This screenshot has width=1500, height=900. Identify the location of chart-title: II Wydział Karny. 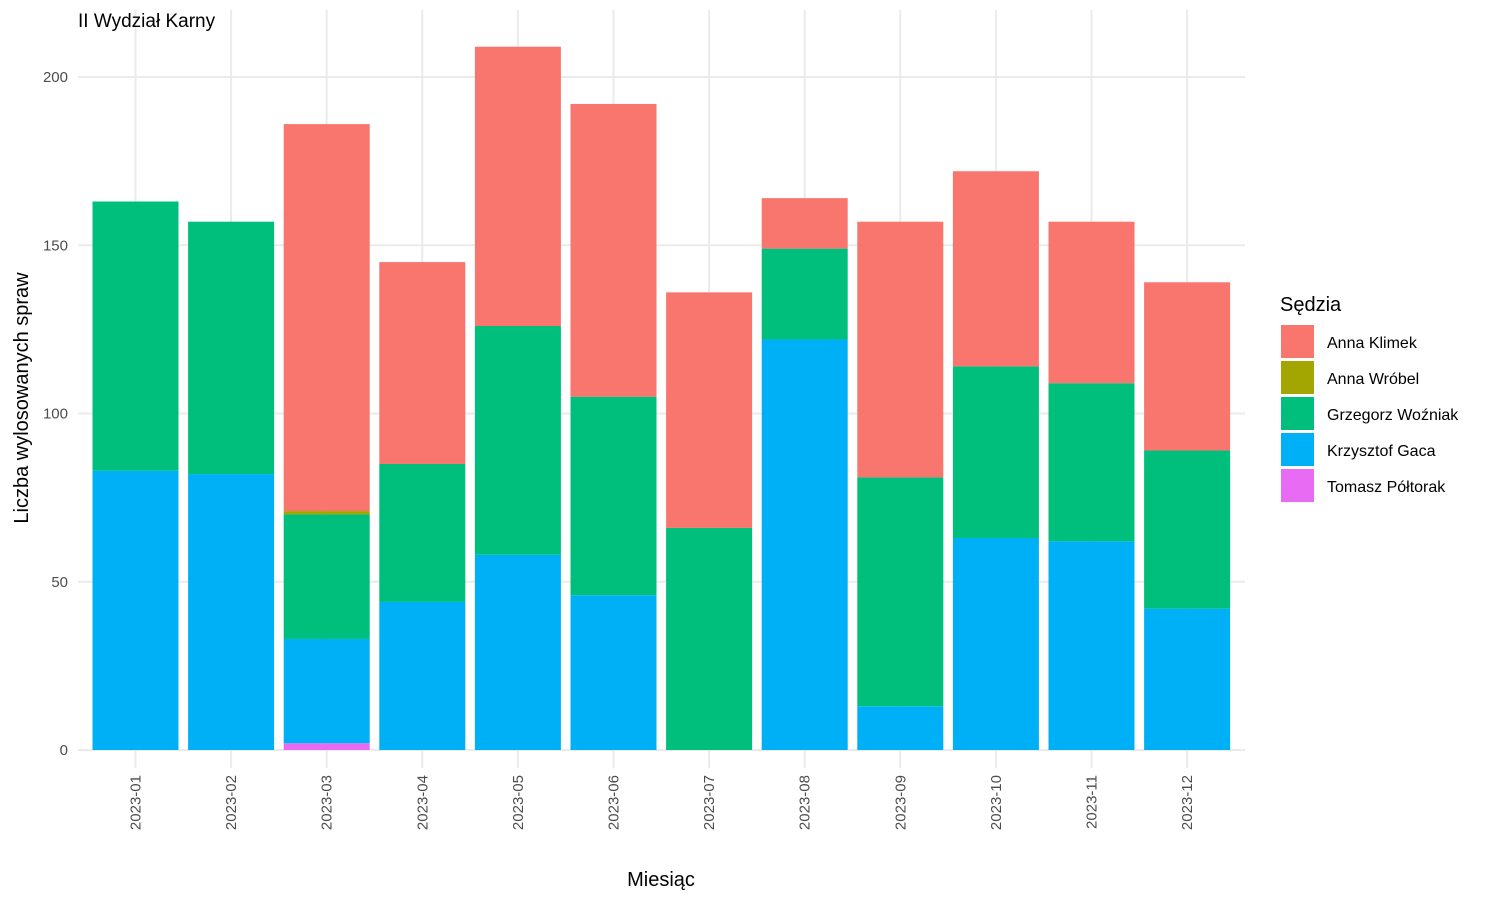
(147, 21).